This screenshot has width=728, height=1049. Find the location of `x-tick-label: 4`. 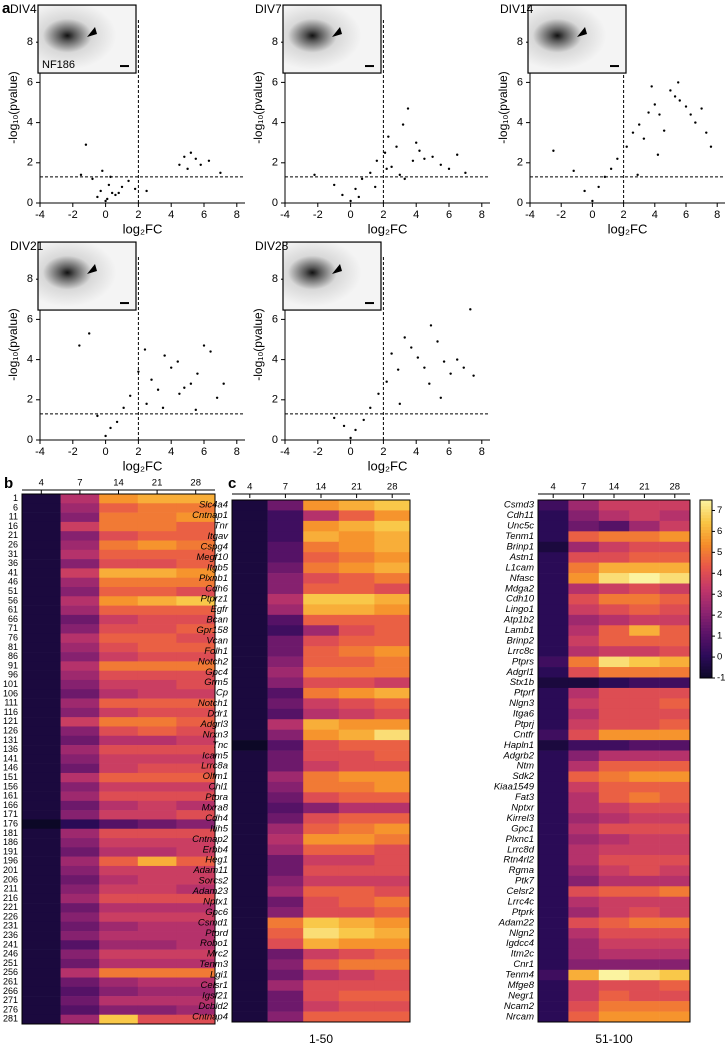

x-tick-label: 4 is located at coordinates (655, 215).